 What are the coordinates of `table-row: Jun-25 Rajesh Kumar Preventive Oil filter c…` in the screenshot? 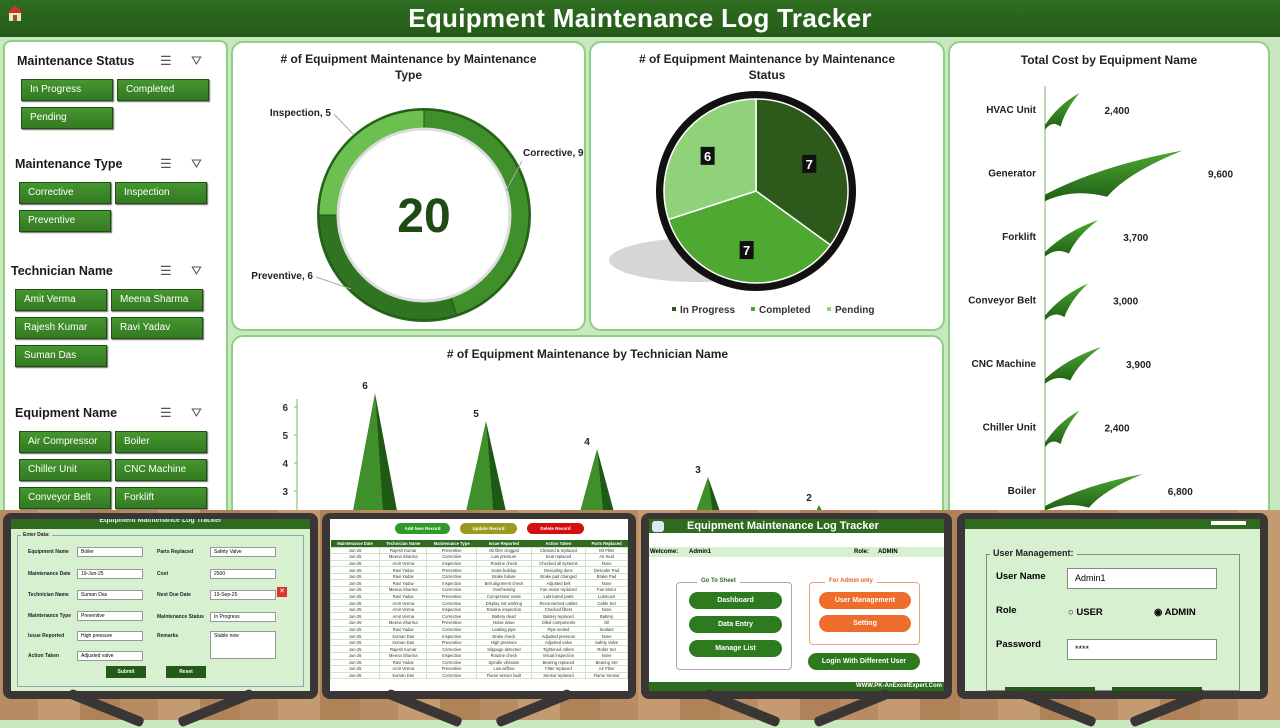 It's located at (479, 550).